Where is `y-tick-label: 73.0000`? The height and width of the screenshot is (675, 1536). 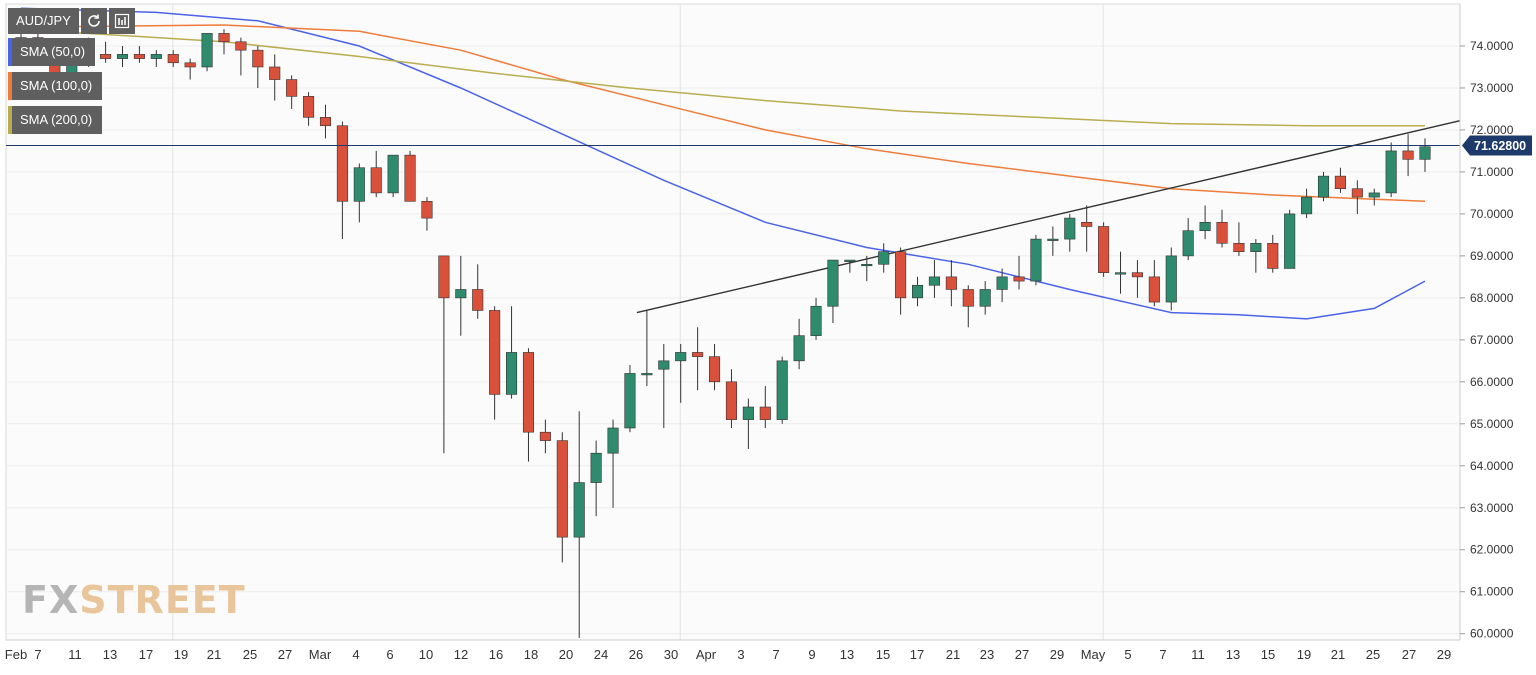
y-tick-label: 73.0000 is located at coordinates (1492, 88).